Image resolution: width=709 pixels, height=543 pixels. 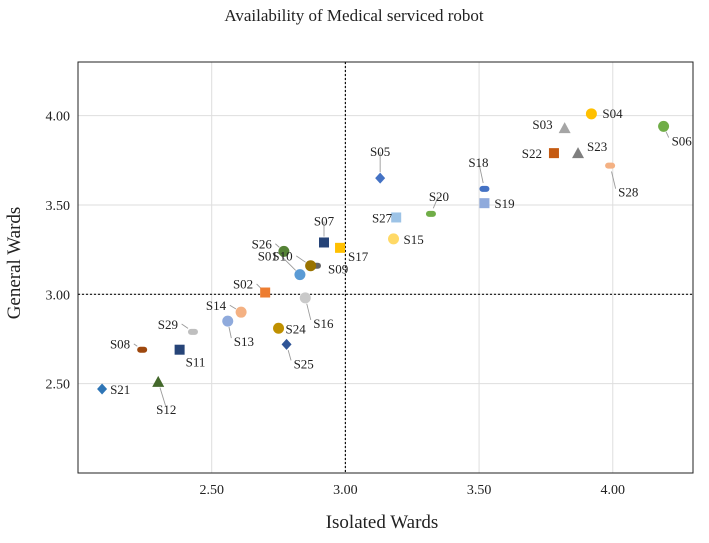 What do you see at coordinates (430, 213) in the screenshot?
I see `point-s20-marker` at bounding box center [430, 213].